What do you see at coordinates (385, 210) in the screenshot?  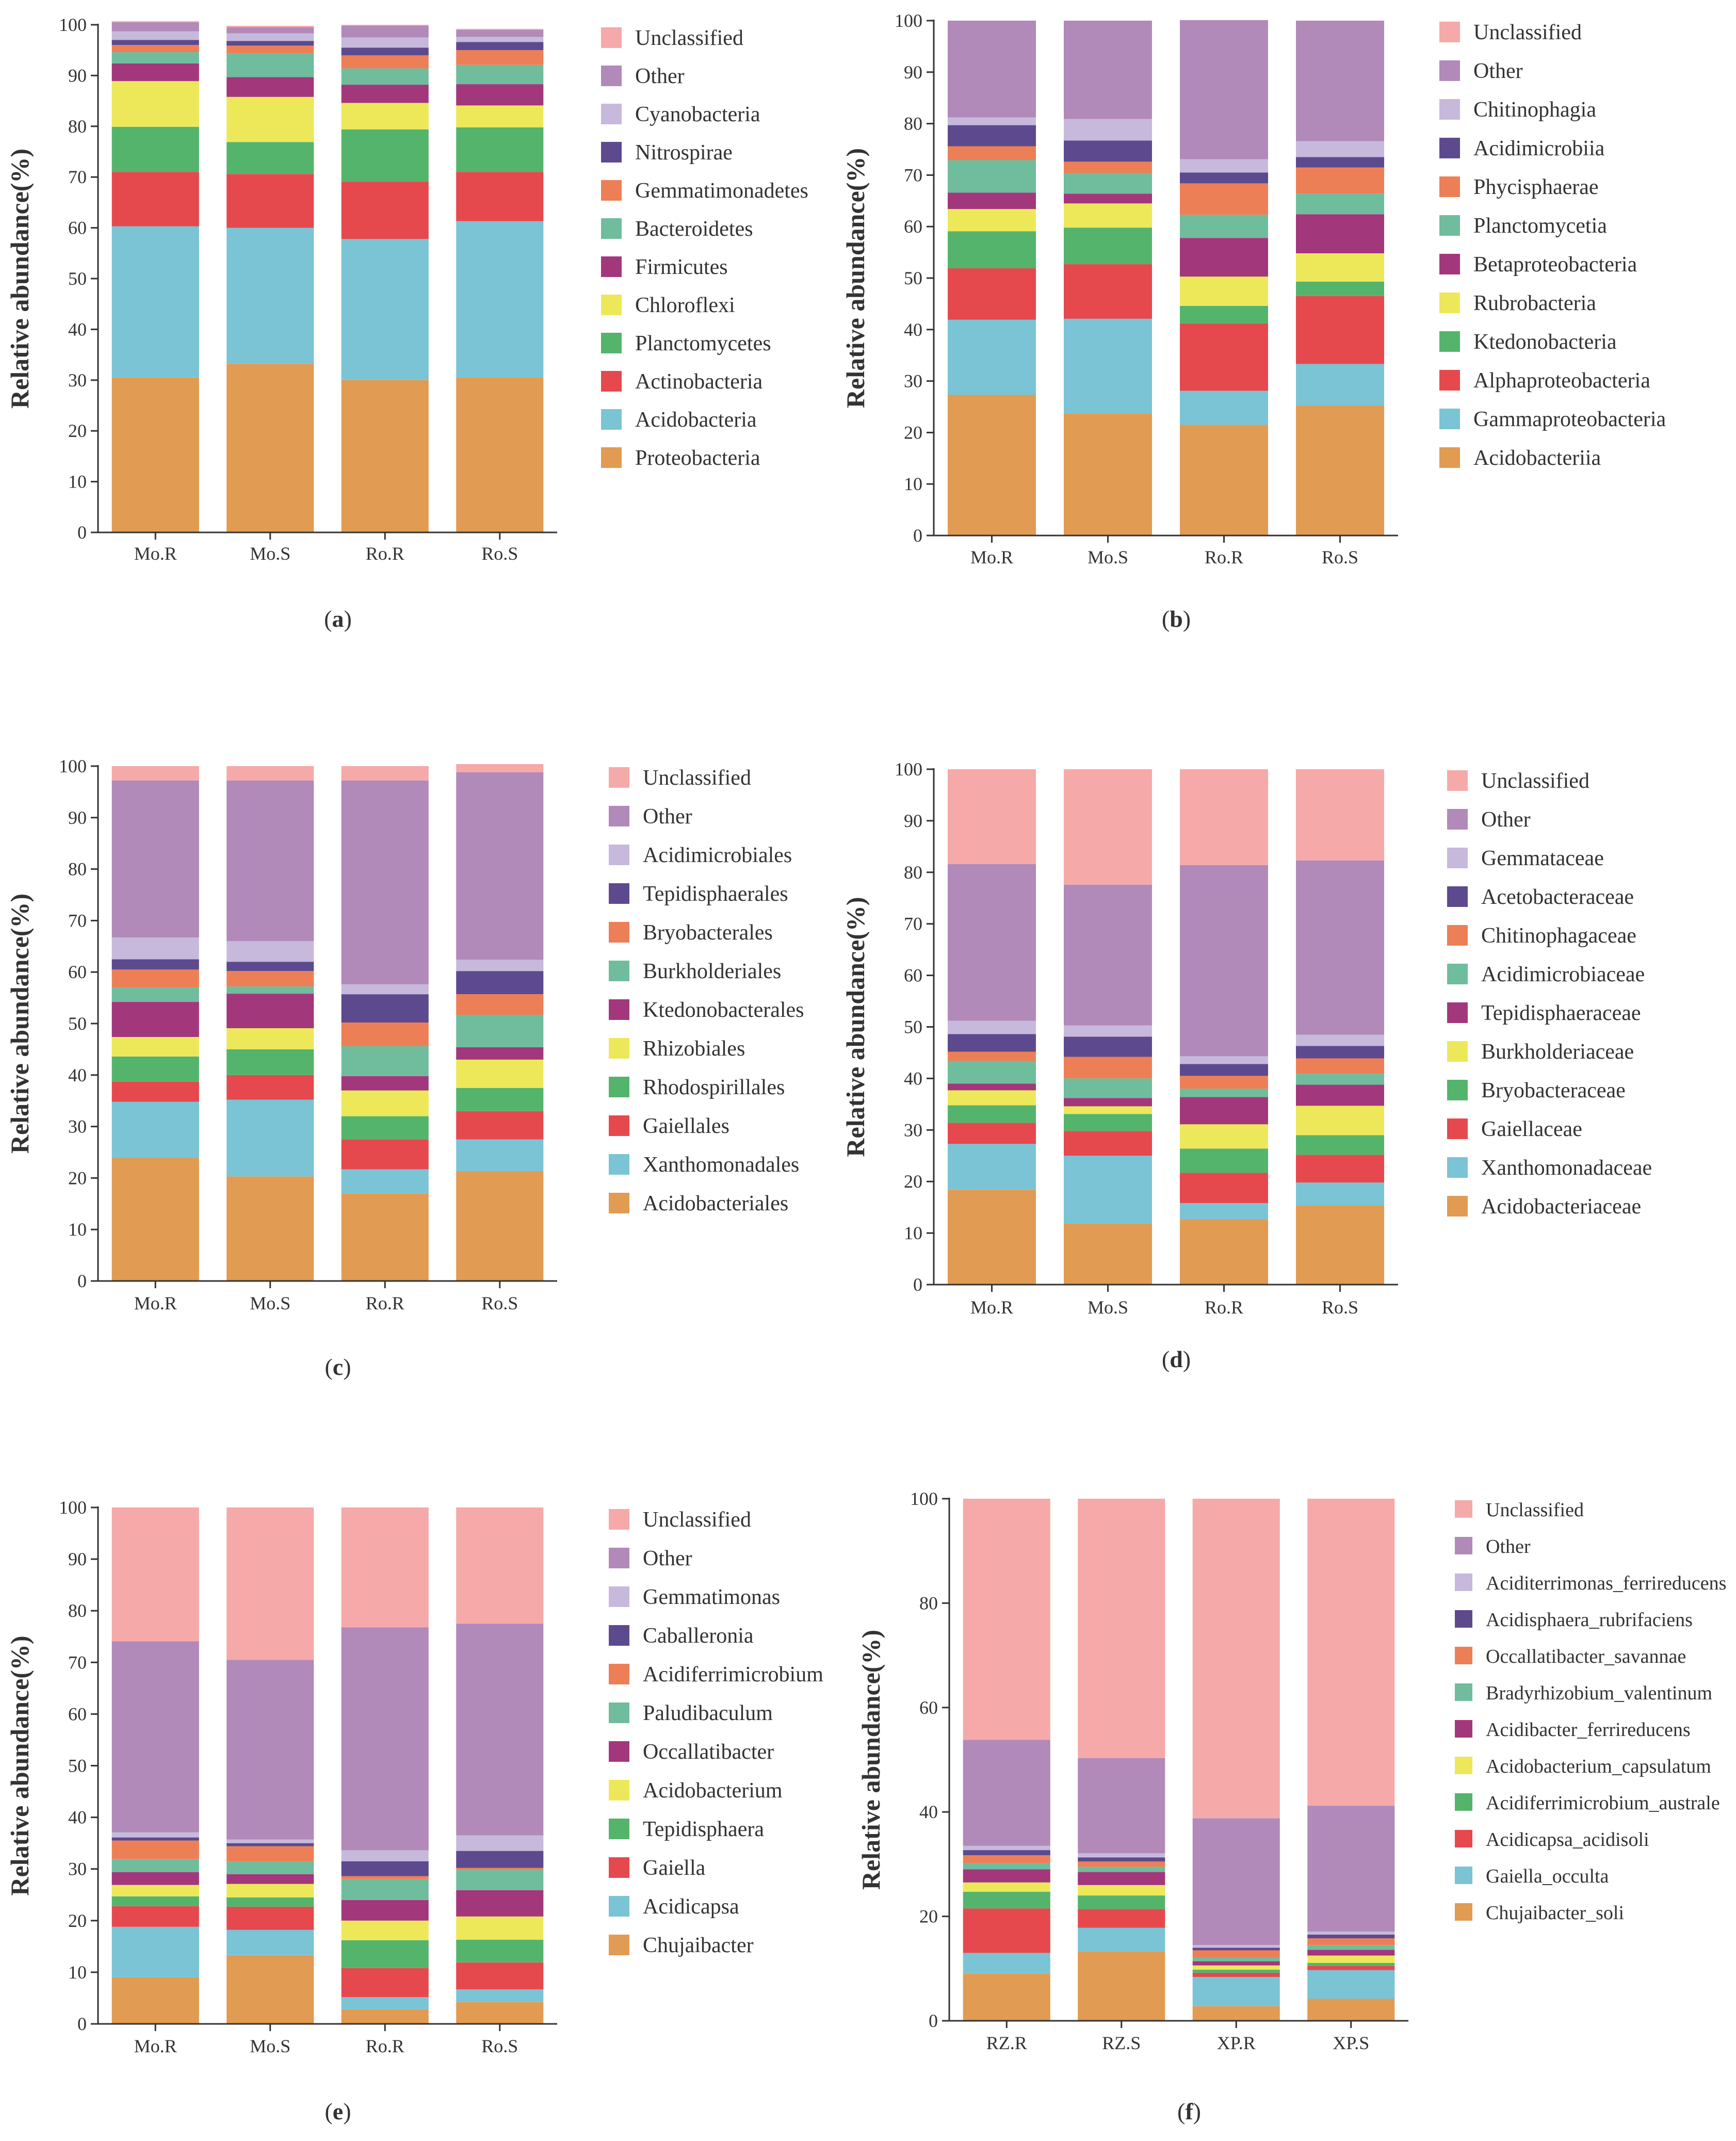 I see `bar-segment-Ro.R-Actinobacteria` at bounding box center [385, 210].